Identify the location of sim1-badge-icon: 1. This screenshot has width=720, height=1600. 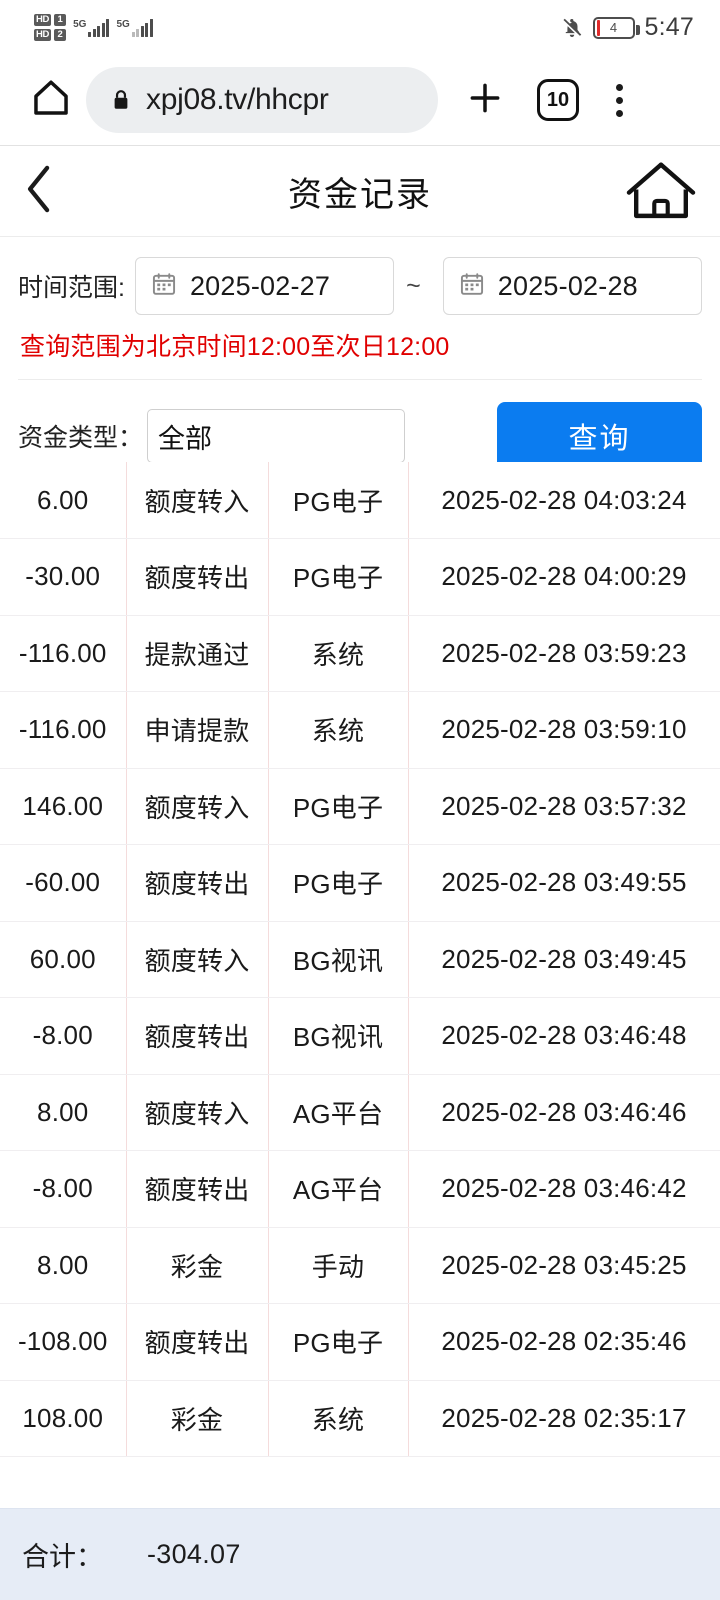
(60, 20).